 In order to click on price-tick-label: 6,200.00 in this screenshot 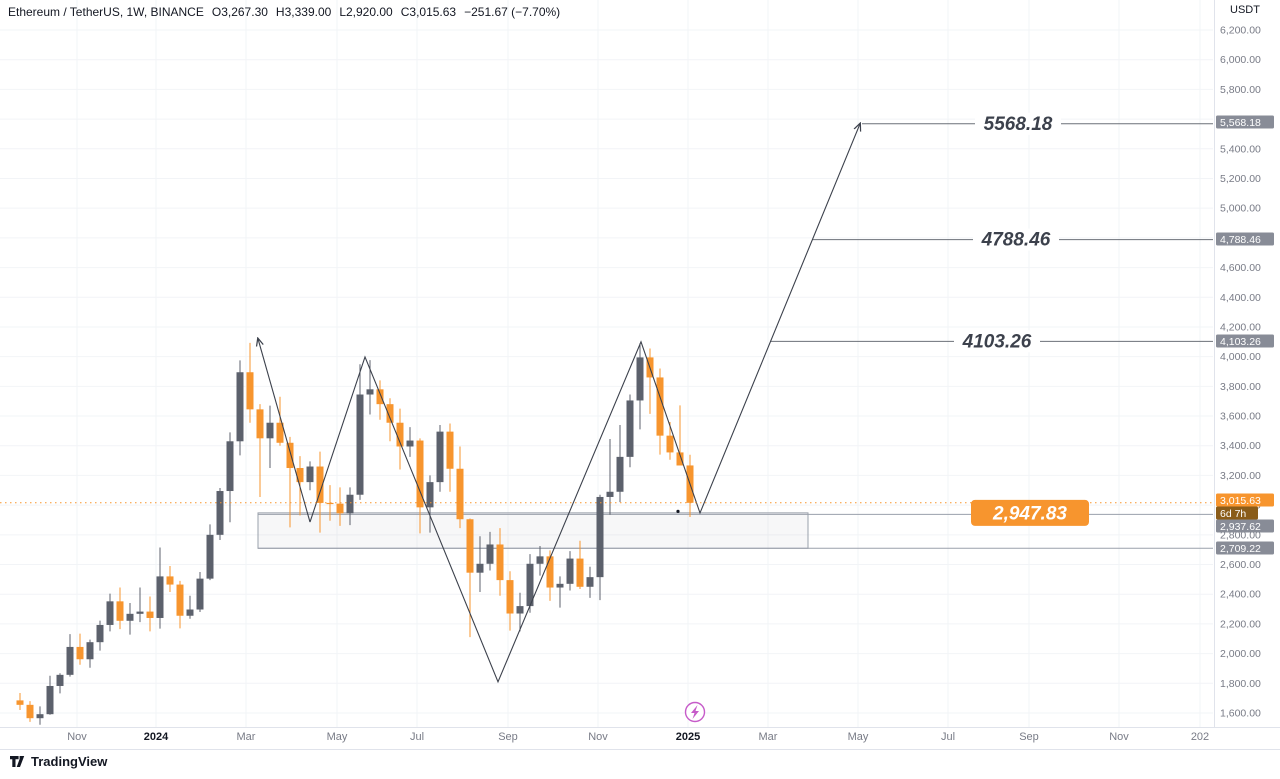, I will do `click(1240, 31)`.